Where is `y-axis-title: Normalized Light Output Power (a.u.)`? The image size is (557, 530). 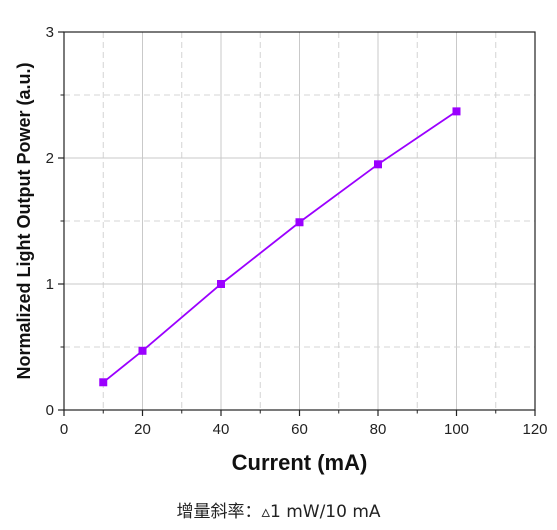 y-axis-title: Normalized Light Output Power (a.u.) is located at coordinates (24, 220).